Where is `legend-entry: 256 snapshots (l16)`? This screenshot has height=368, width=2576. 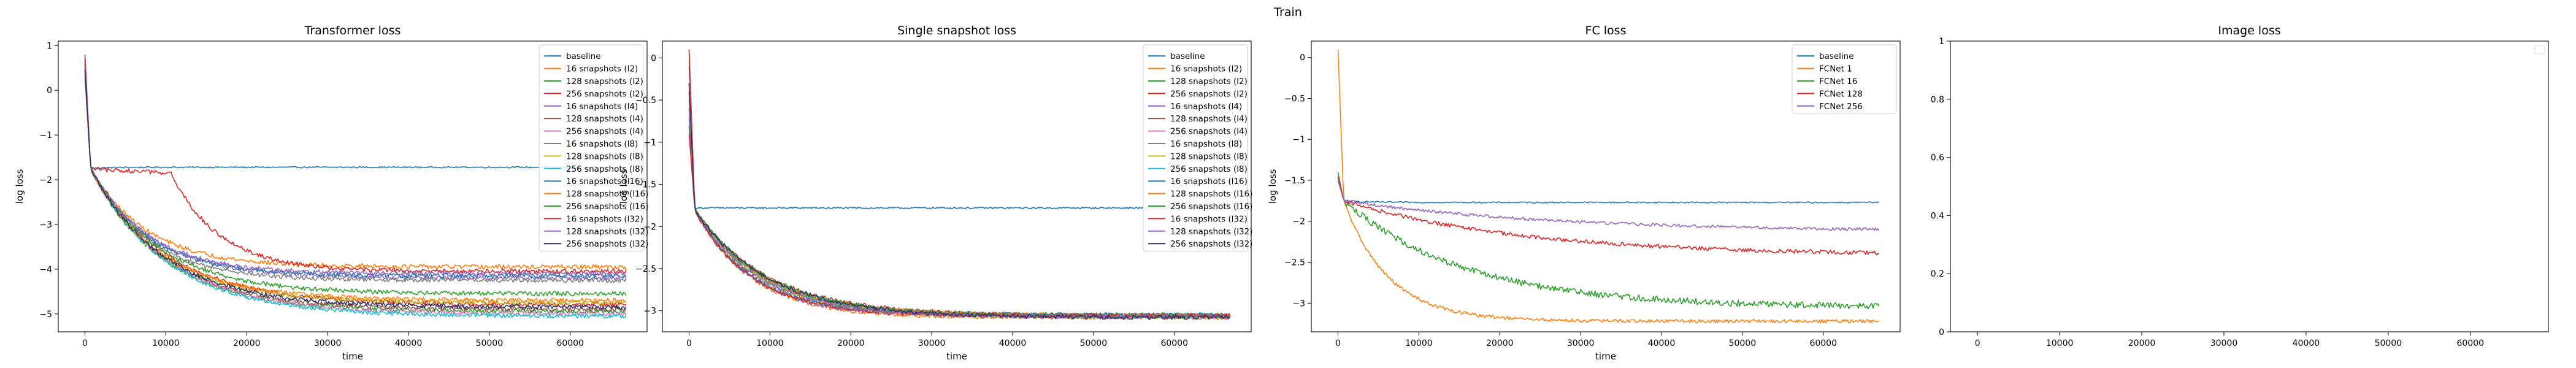 legend-entry: 256 snapshots (l16) is located at coordinates (607, 207).